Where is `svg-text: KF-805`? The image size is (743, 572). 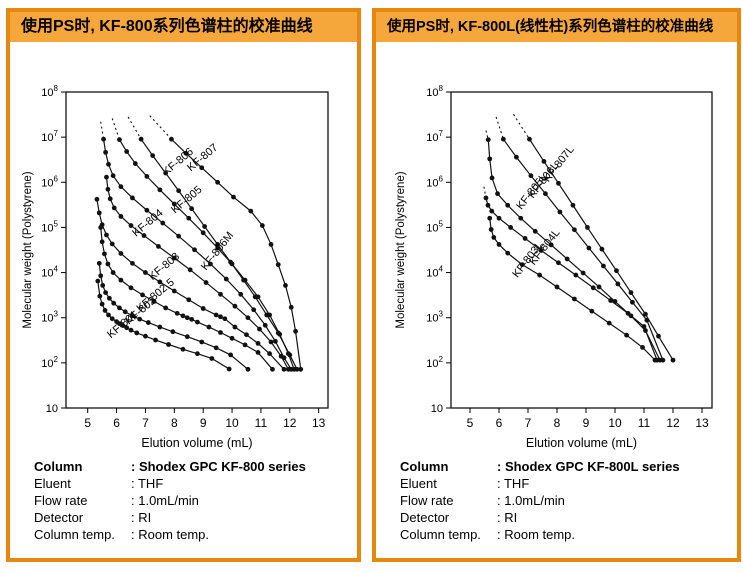 svg-text: KF-805 is located at coordinates (186, 200).